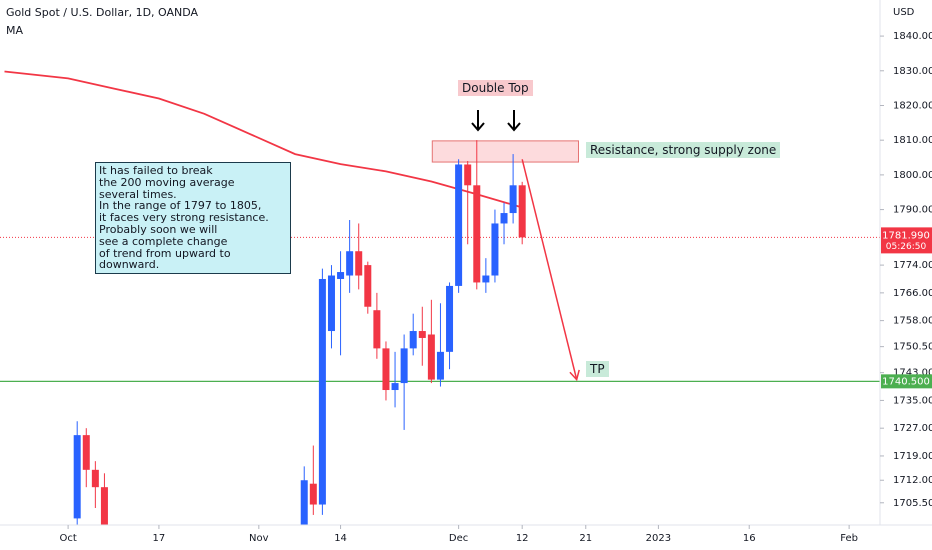  Describe the element at coordinates (912, 503) in the screenshot. I see `y-tick-label: 1705.500` at that location.